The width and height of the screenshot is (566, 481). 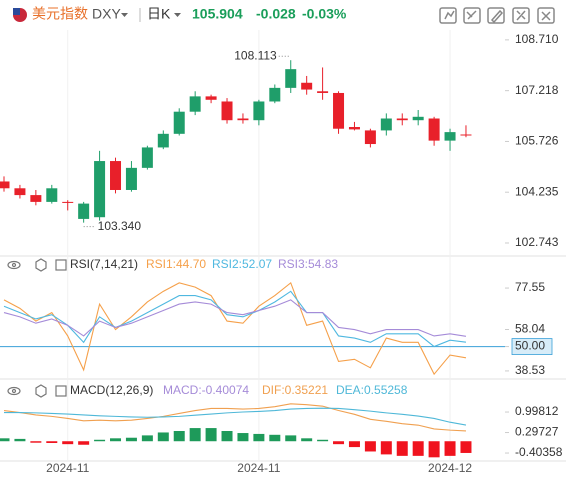 What do you see at coordinates (450, 468) in the screenshot?
I see `x-tick-label: 2024-12` at bounding box center [450, 468].